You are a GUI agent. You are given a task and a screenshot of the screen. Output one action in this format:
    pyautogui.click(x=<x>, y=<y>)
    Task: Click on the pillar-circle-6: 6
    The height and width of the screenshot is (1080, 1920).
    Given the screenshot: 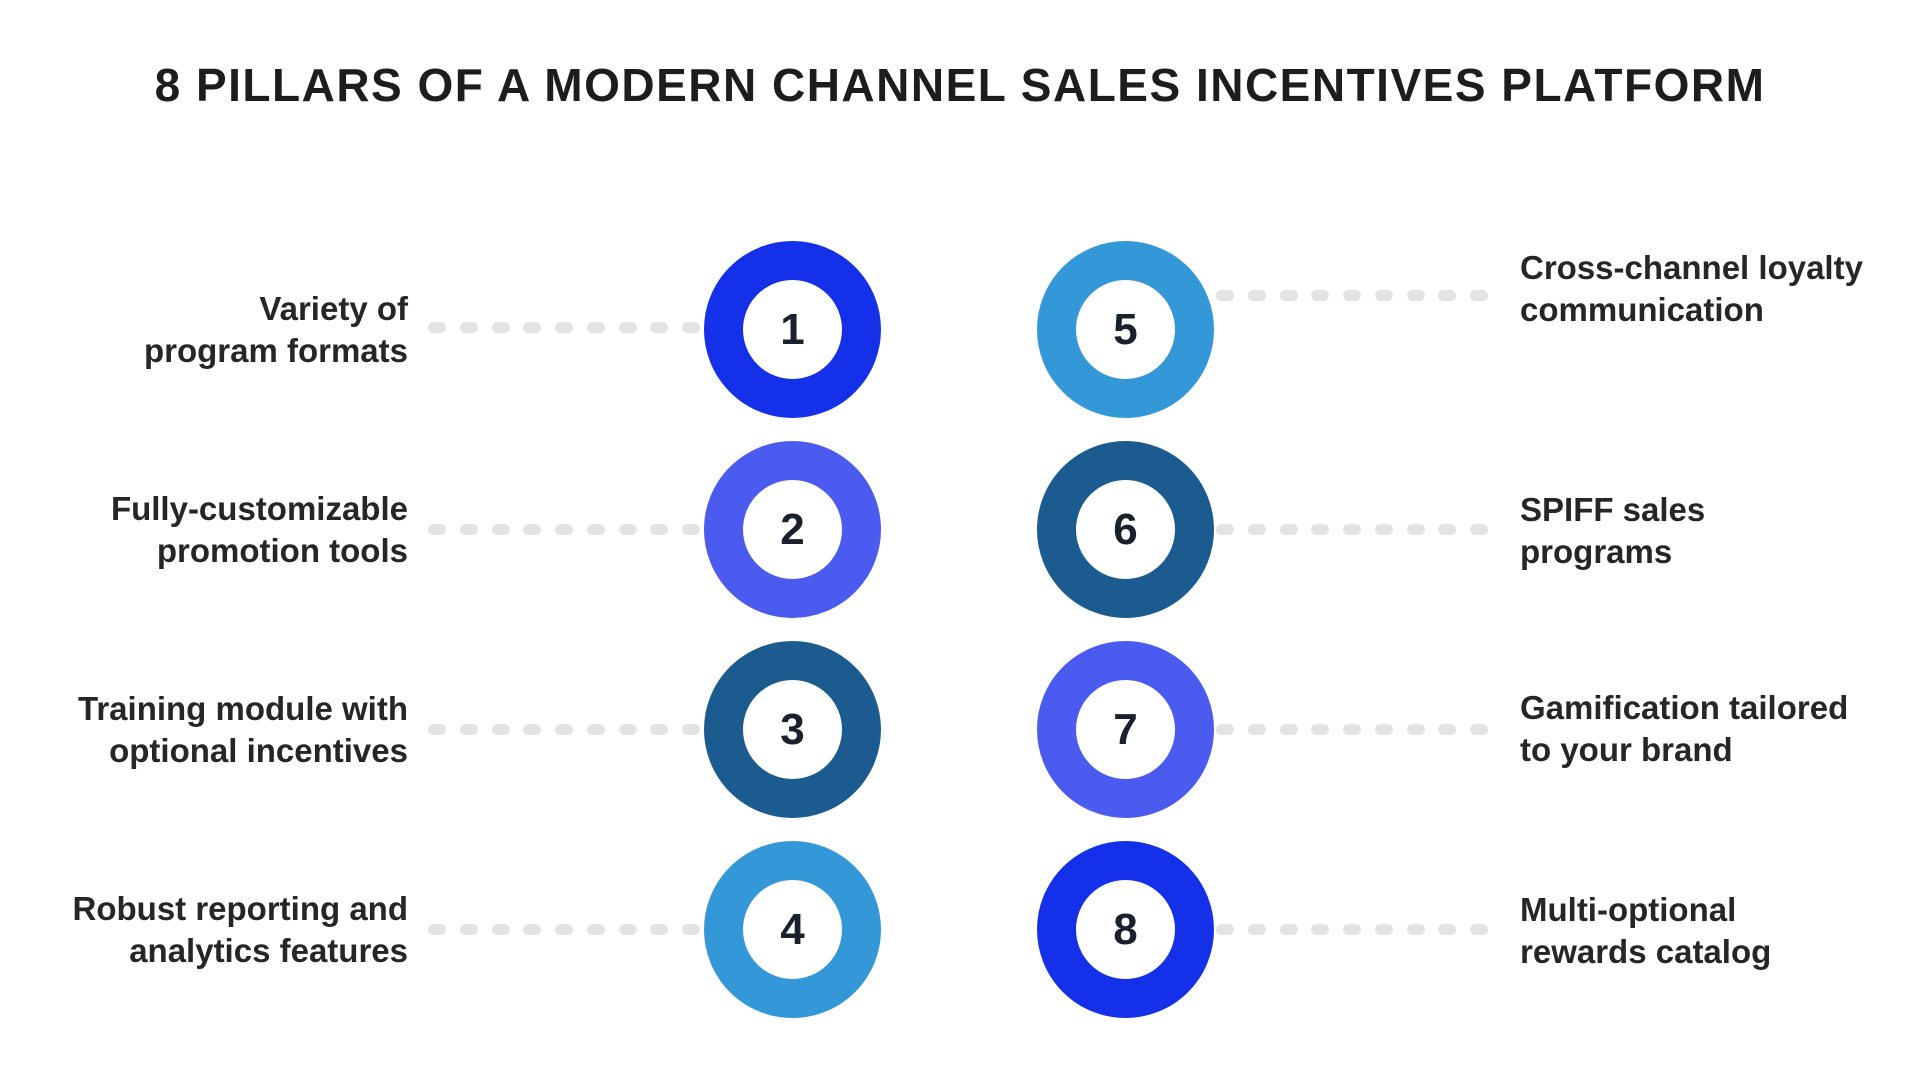 What is the action you would take?
    pyautogui.click(x=1125, y=529)
    